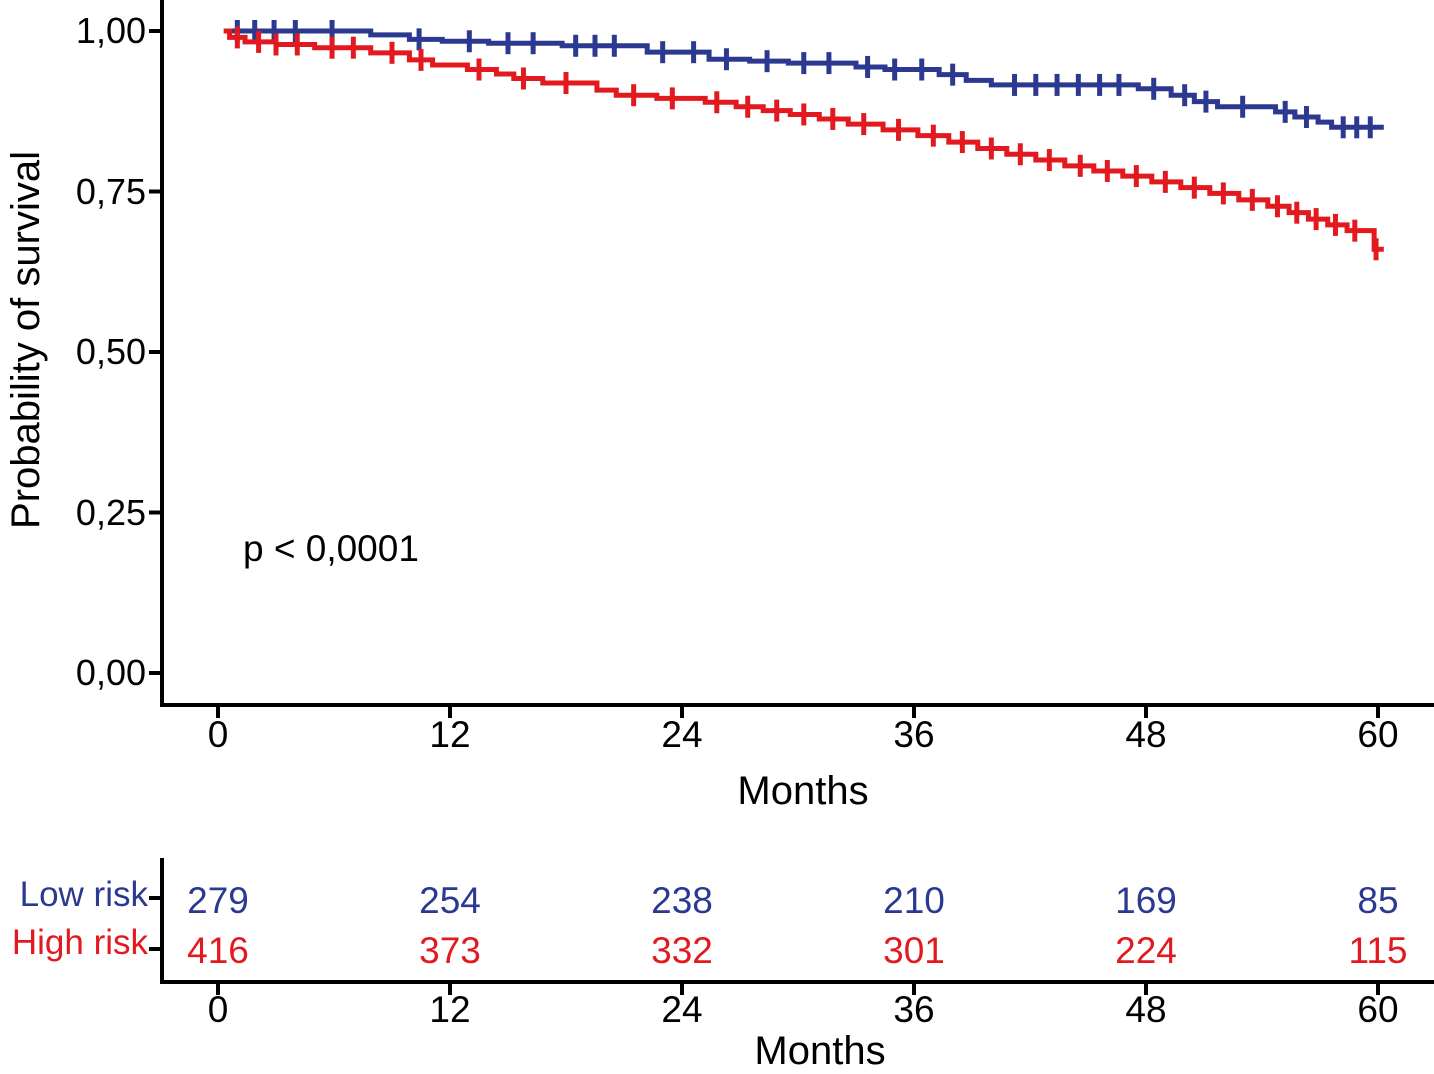  What do you see at coordinates (1378, 950) in the screenshot?
I see `risk-count: 115` at bounding box center [1378, 950].